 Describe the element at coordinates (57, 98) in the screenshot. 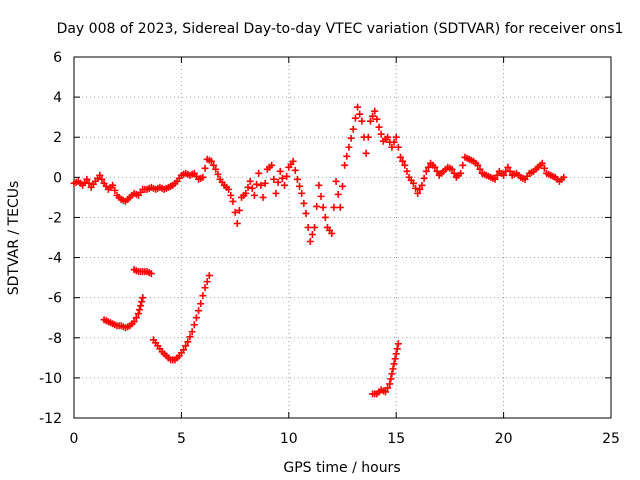

I see `y-tick-label: 4` at that location.